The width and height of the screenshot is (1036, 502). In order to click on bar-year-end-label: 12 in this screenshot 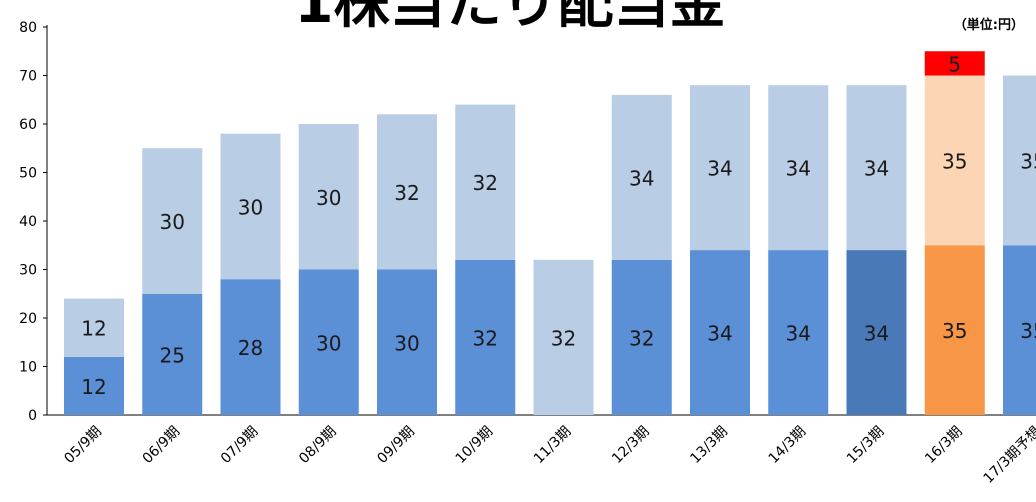, I will do `click(93, 329)`.